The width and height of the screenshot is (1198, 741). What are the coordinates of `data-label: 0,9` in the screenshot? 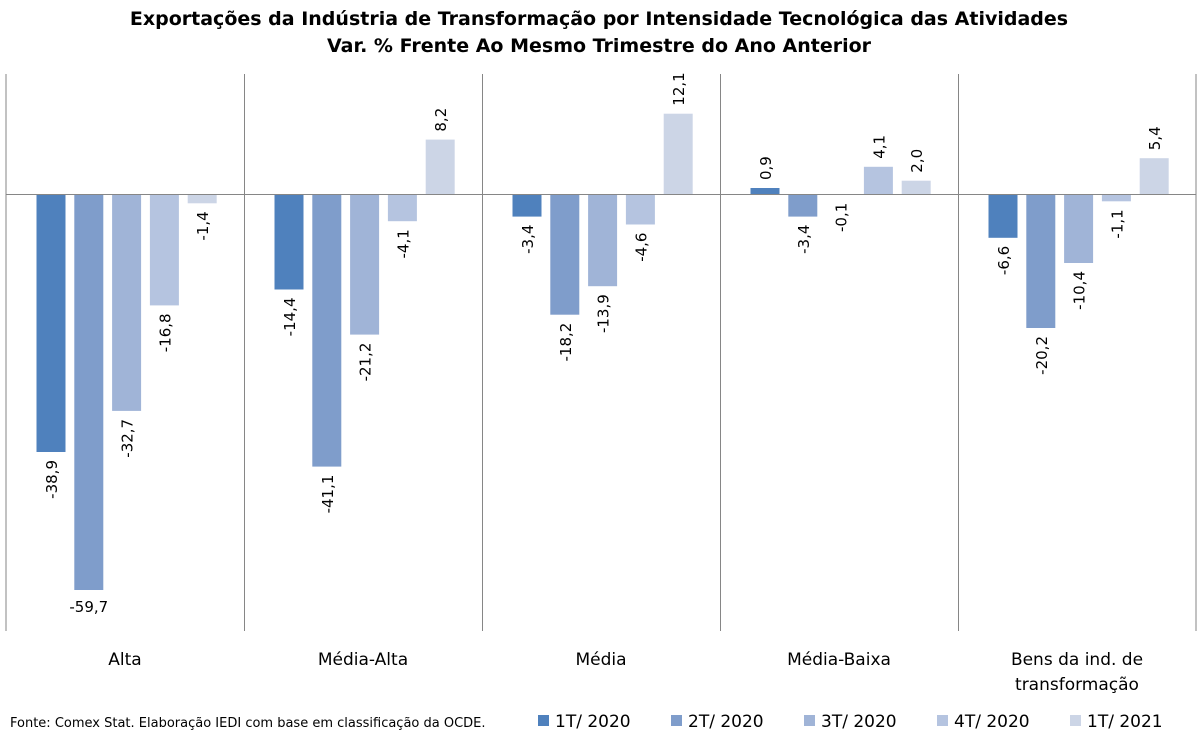 It's located at (766, 168).